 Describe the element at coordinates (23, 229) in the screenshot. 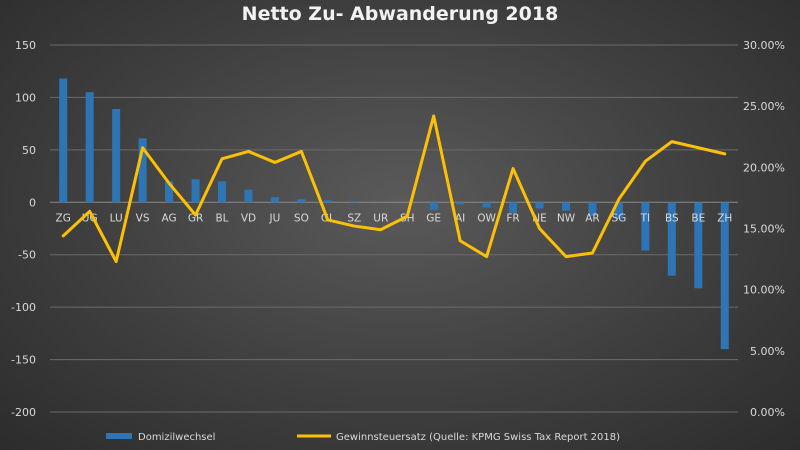

I see `left-axis-ticks: -200 -150 -100 -50 0 50 100 150` at that location.